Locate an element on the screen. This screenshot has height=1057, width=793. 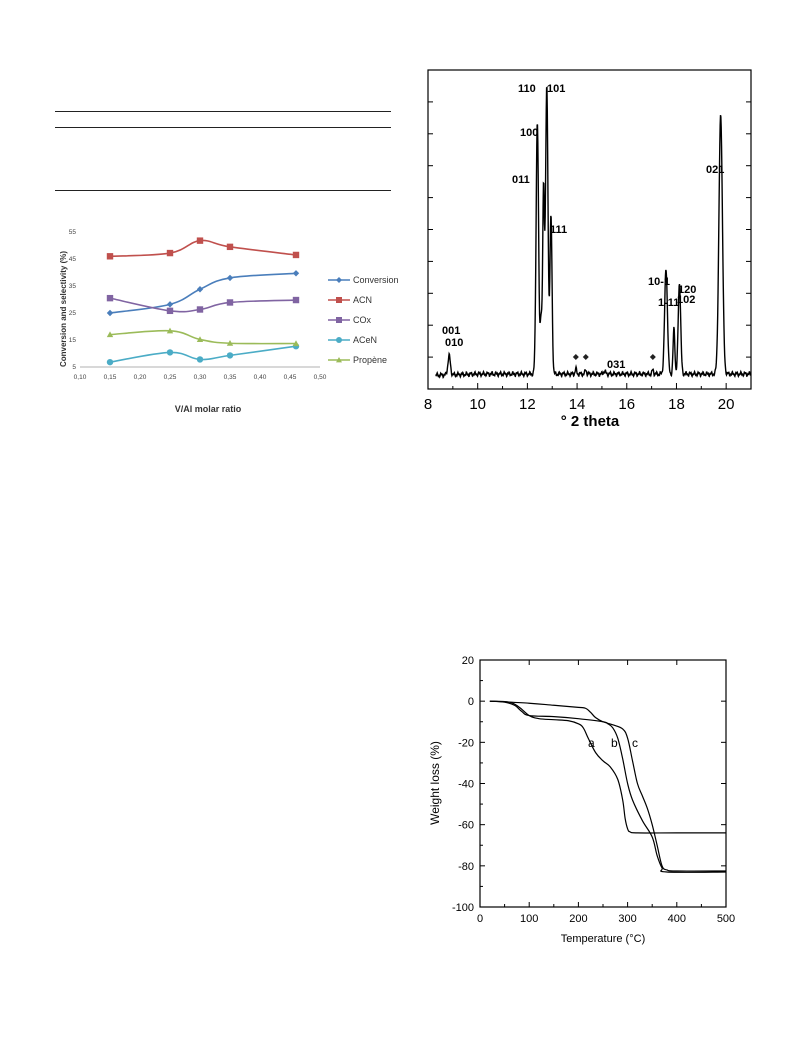
c3-y-tick-label: 0 is located at coordinates (471, 702).